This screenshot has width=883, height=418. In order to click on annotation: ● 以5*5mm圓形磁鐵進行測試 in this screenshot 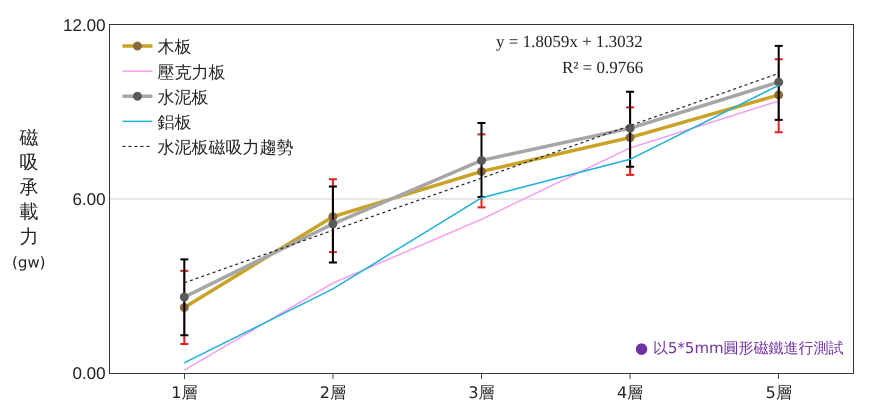, I will do `click(739, 348)`.